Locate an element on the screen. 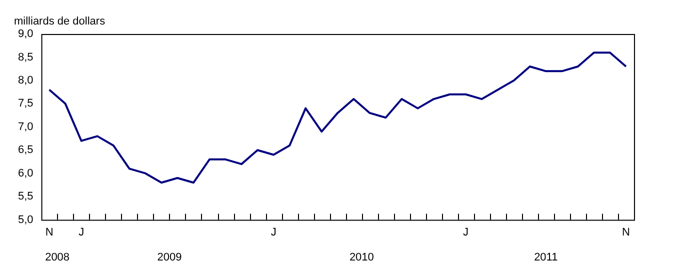 The image size is (678, 279). text: 2008 is located at coordinates (57, 257).